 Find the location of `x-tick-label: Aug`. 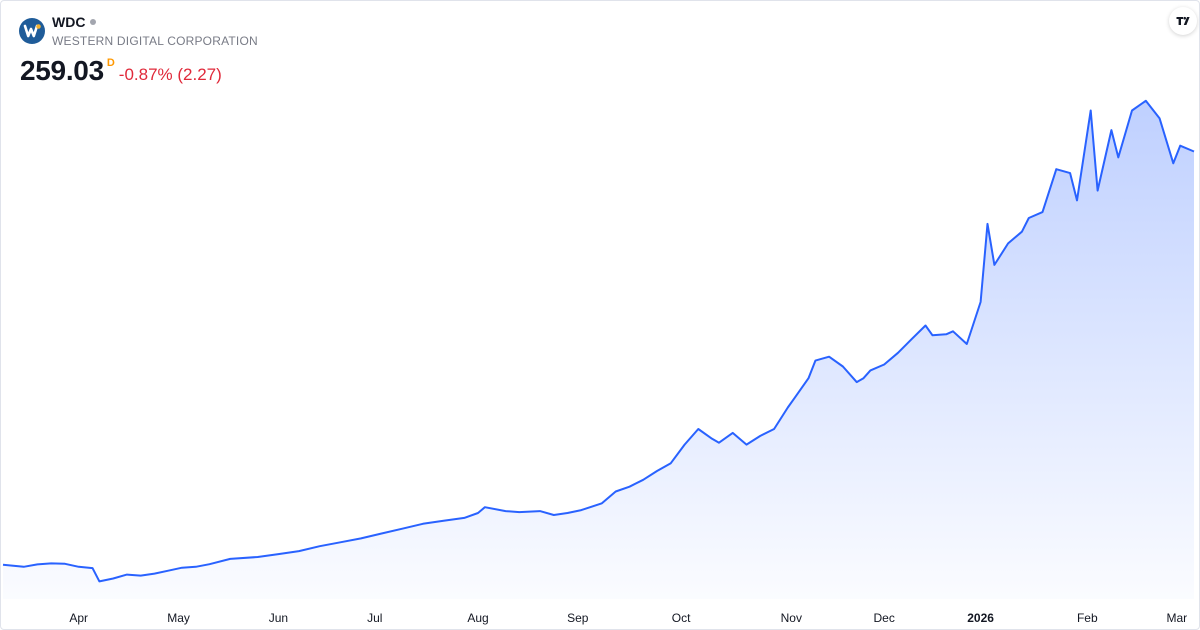

x-tick-label: Aug is located at coordinates (477, 618).